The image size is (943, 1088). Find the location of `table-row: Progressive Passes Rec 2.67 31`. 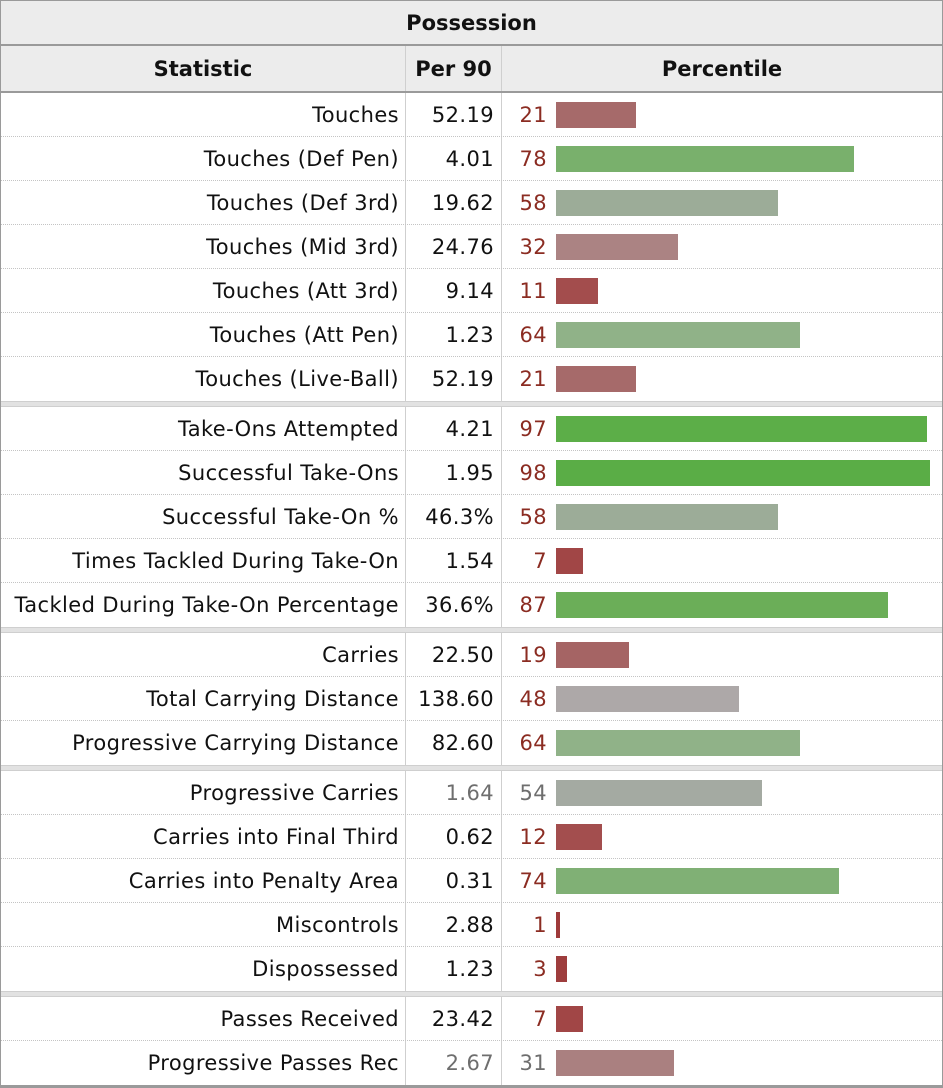

table-row: Progressive Passes Rec 2.67 31 is located at coordinates (471, 1063).